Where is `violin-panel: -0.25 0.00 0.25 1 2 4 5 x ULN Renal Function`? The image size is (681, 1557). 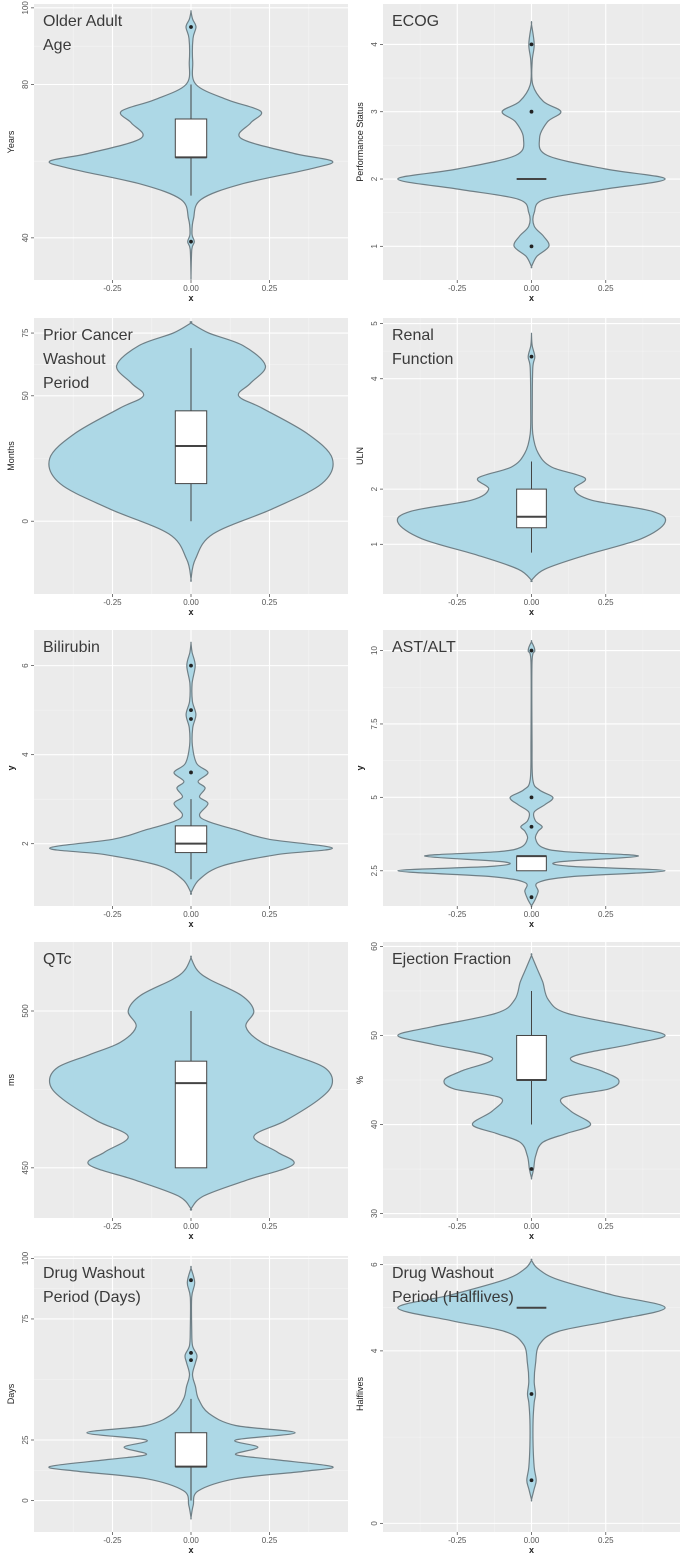
violin-panel: -0.25 0.00 0.25 1 2 4 5 x ULN Renal Function is located at coordinates (517, 467).